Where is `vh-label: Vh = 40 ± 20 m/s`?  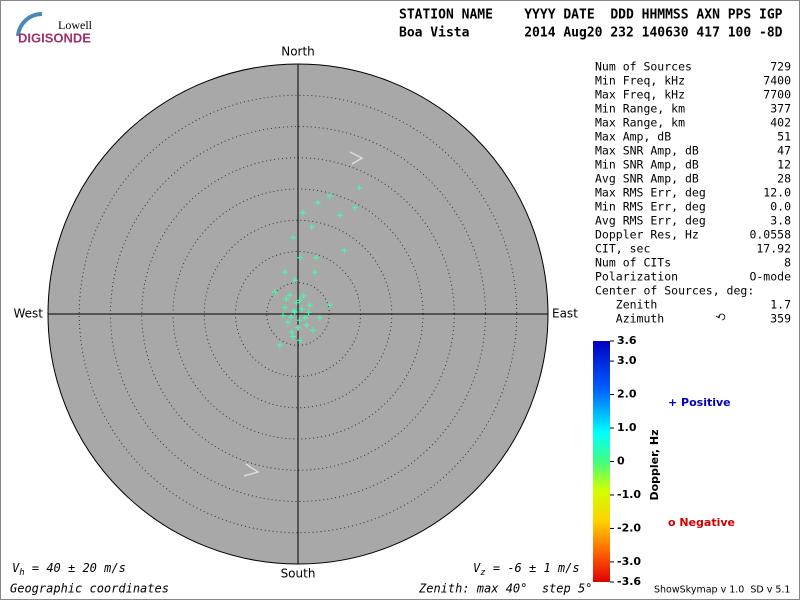
vh-label: Vh = 40 ± 20 m/s is located at coordinates (69, 569).